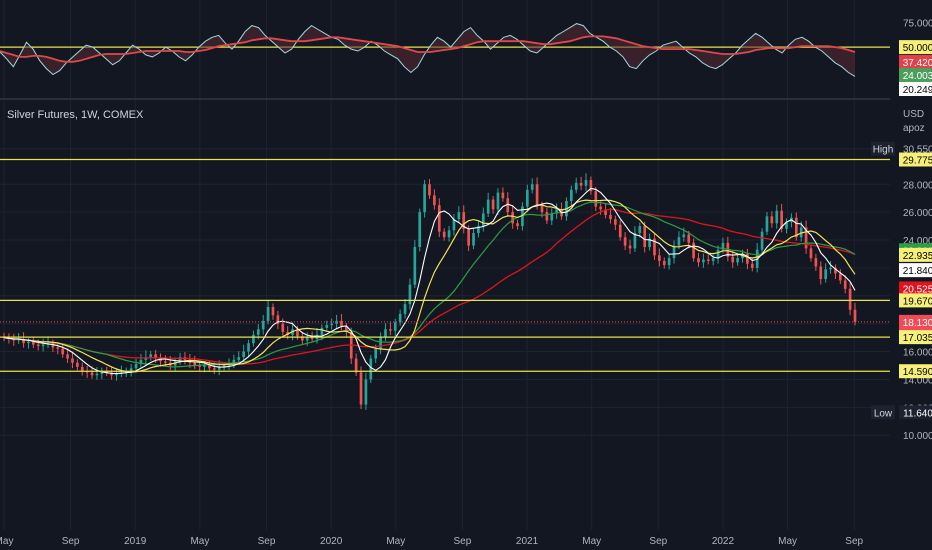 Image resolution: width=932 pixels, height=550 pixels. What do you see at coordinates (917, 241) in the screenshot?
I see `y-tick-label: 24.000` at bounding box center [917, 241].